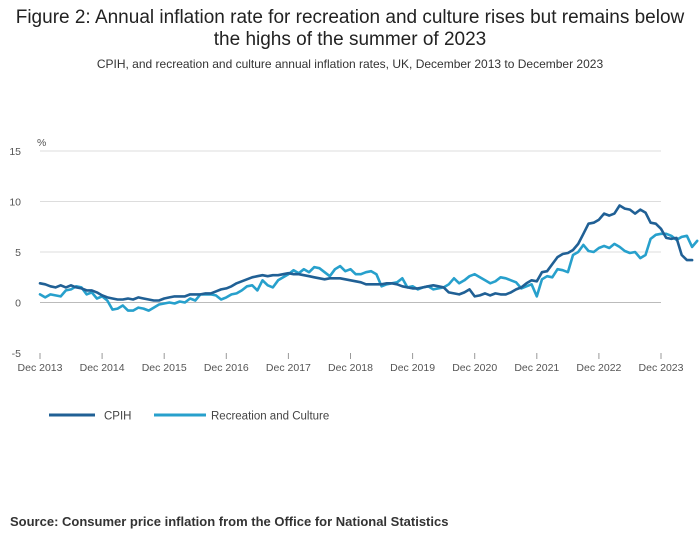 Image resolution: width=700 pixels, height=549 pixels. What do you see at coordinates (40, 368) in the screenshot?
I see `x-tick-label: Dec 2013` at bounding box center [40, 368].